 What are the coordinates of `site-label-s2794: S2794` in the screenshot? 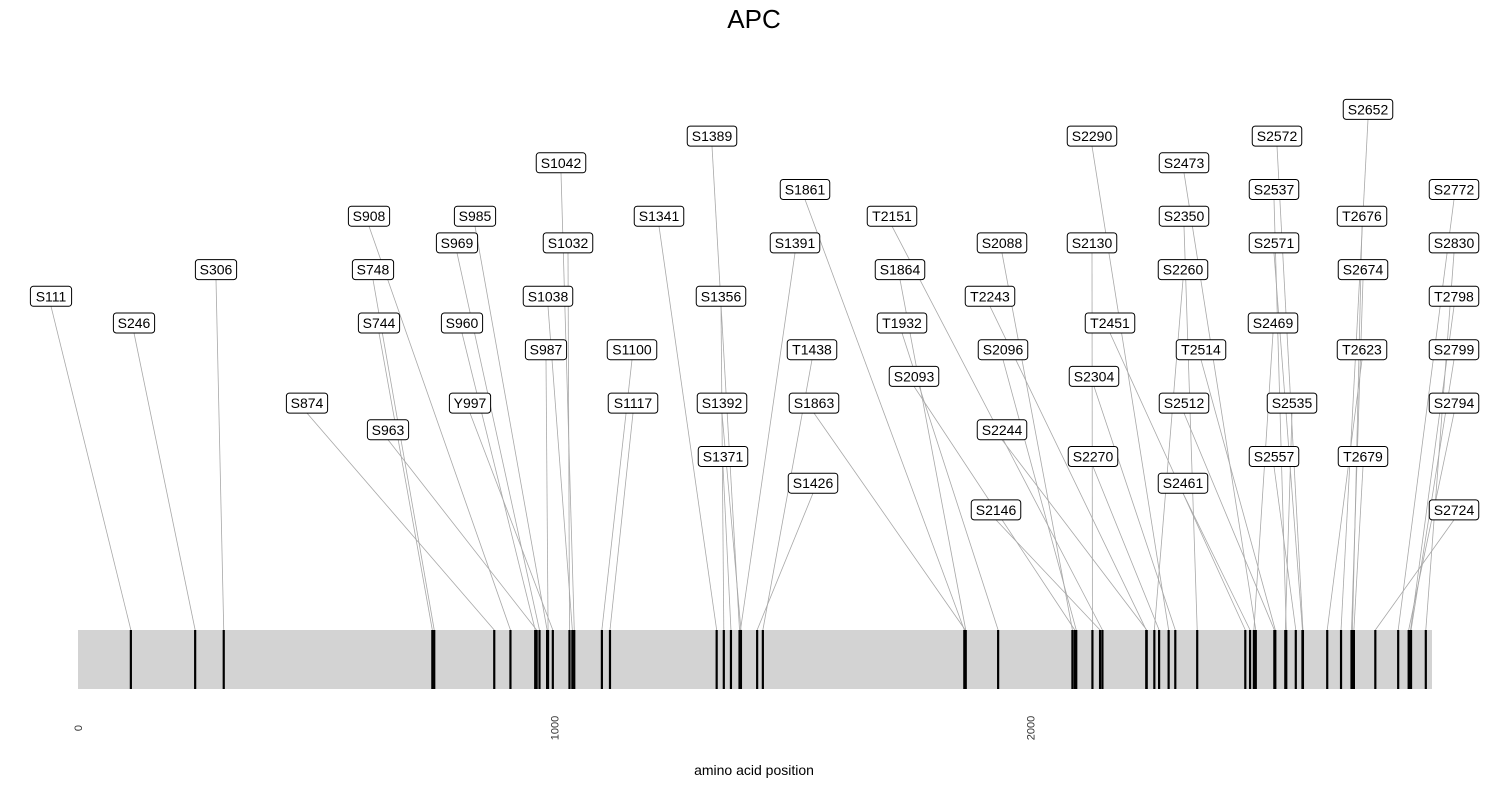 It's located at (1454, 403).